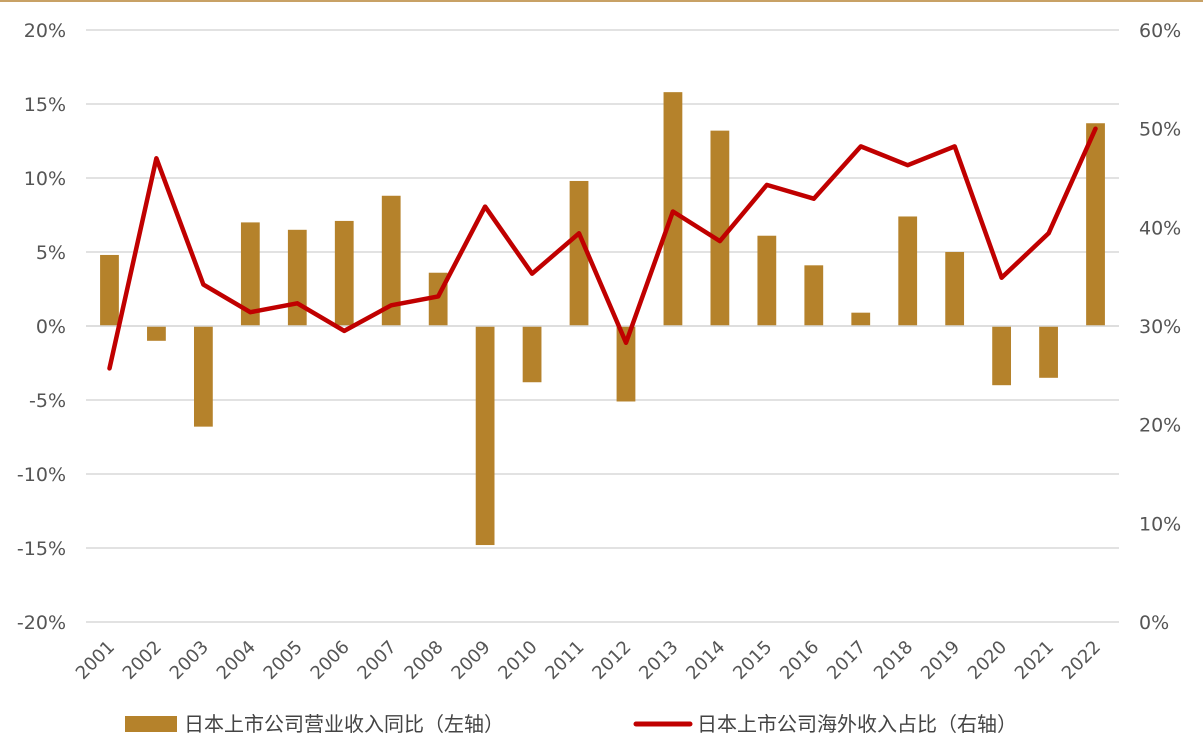 This screenshot has height=753, width=1203. Describe the element at coordinates (857, 724) in the screenshot. I see `legend-line-label: 日本上市公司海外收入占比（右轴）` at that location.